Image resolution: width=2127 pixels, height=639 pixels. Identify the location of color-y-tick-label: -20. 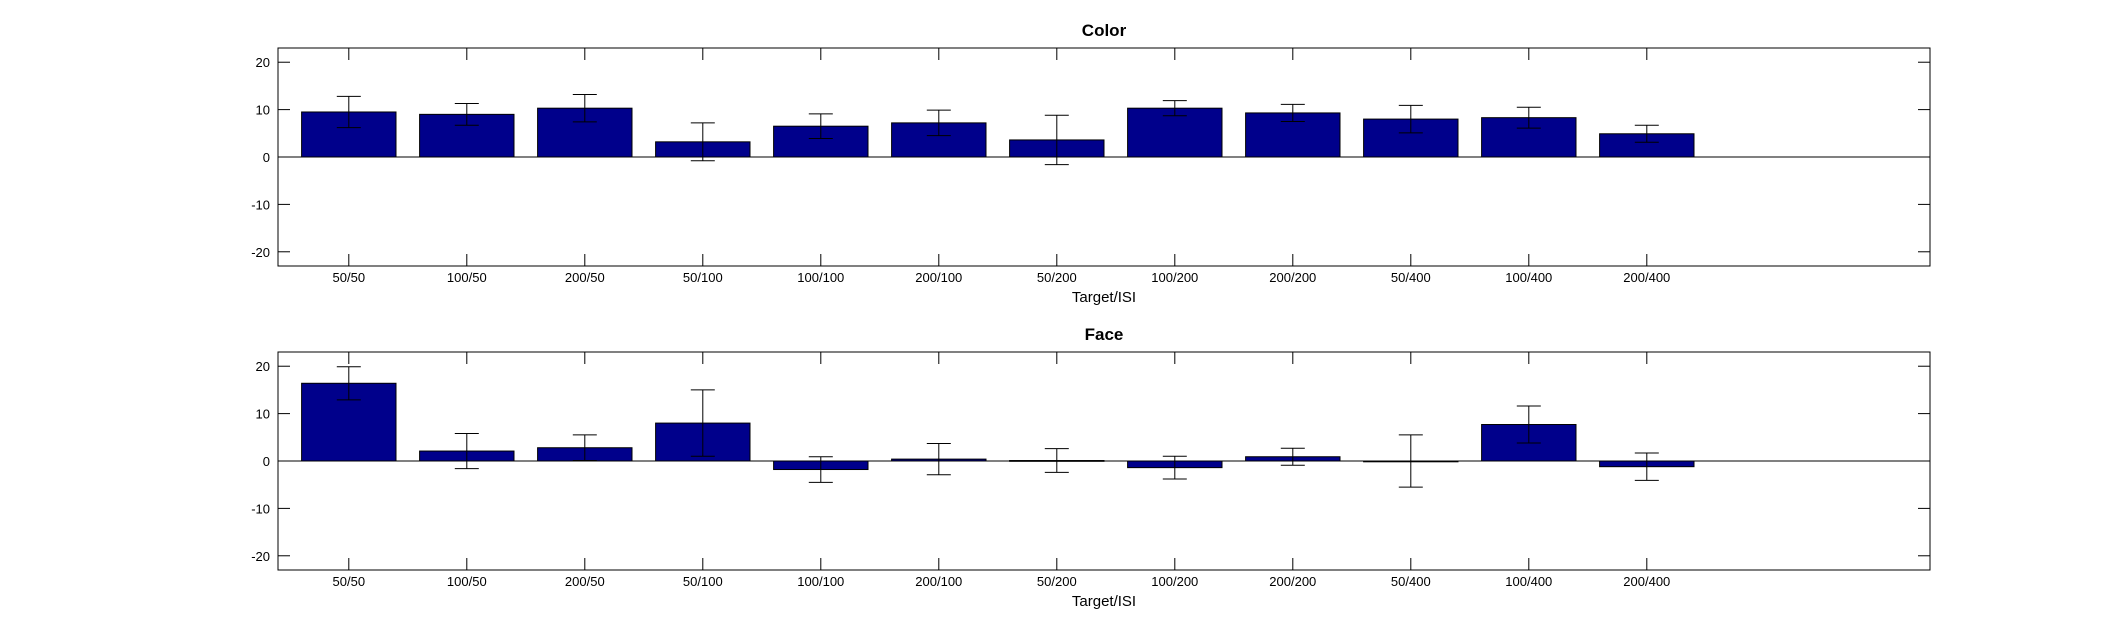
(260, 252).